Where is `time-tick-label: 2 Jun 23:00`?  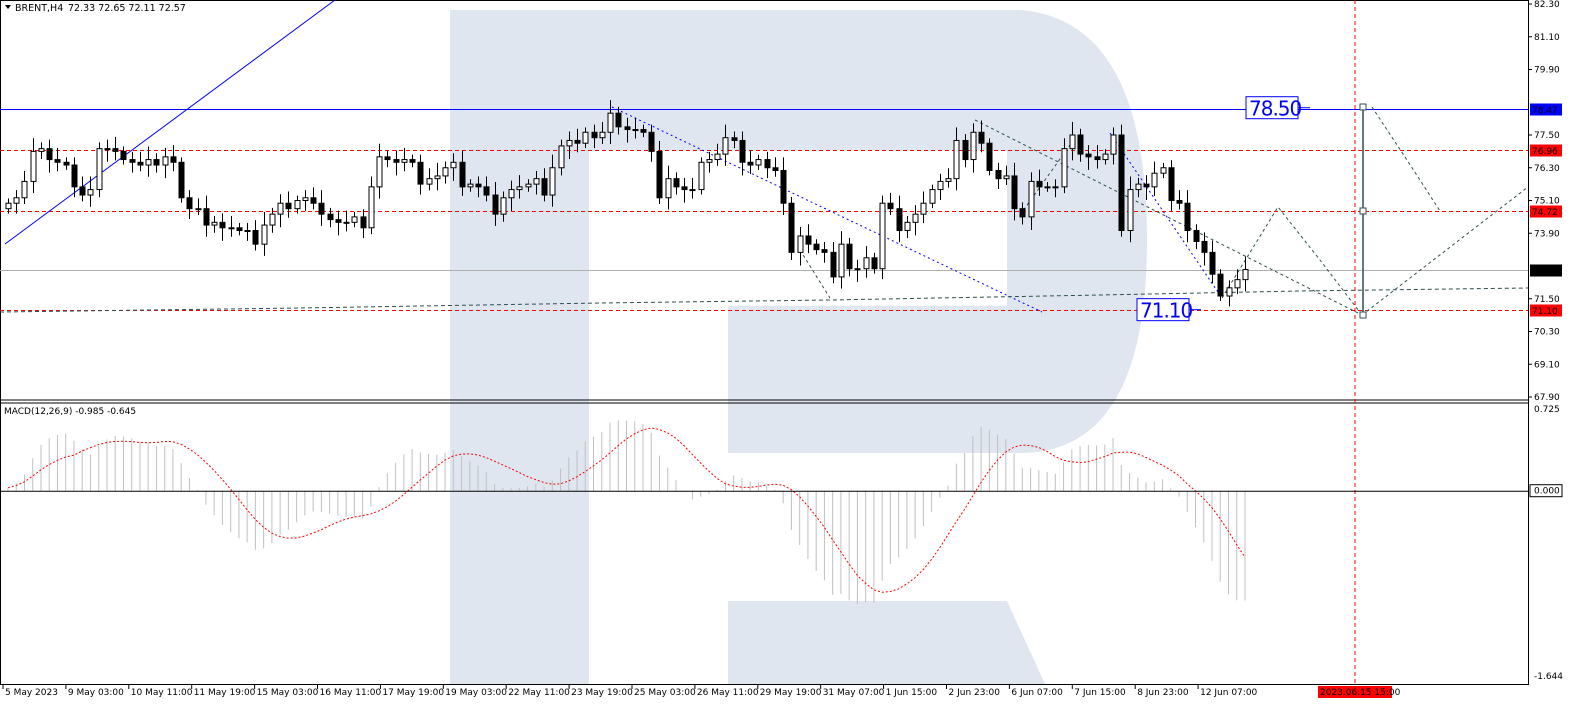
time-tick-label: 2 Jun 23:00 is located at coordinates (975, 693).